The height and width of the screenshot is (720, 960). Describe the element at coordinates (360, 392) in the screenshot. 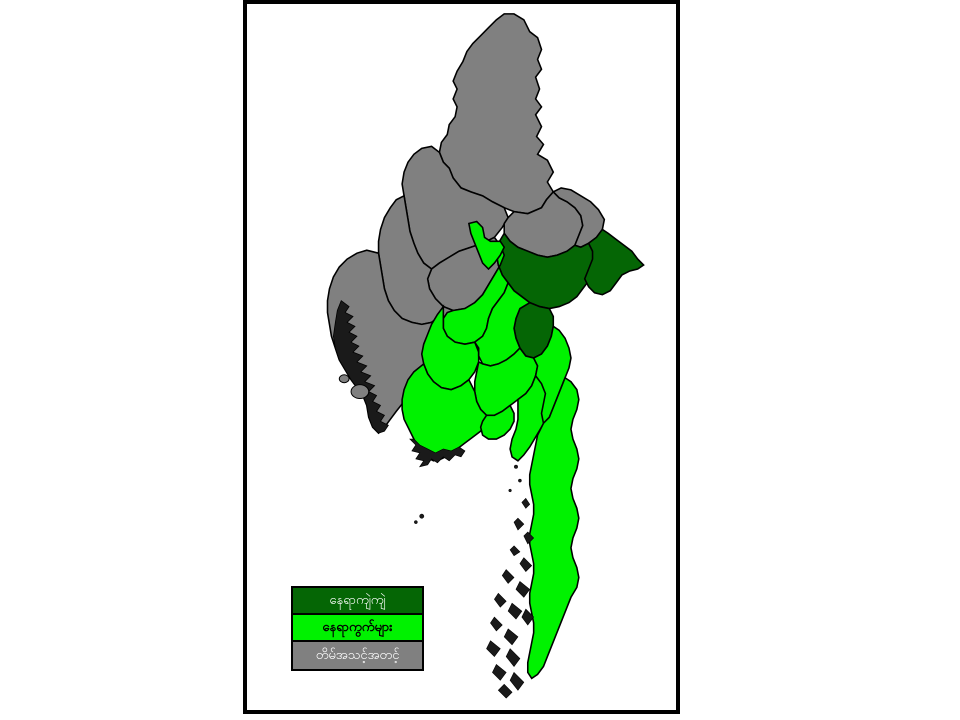

I see `rakhine-island-ramree` at that location.